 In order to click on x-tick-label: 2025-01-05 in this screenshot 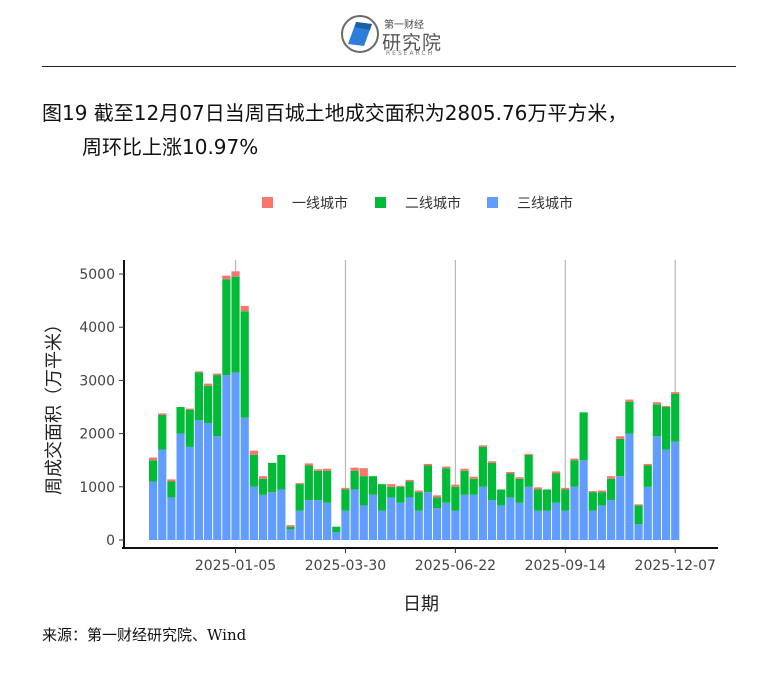, I will do `click(235, 566)`.